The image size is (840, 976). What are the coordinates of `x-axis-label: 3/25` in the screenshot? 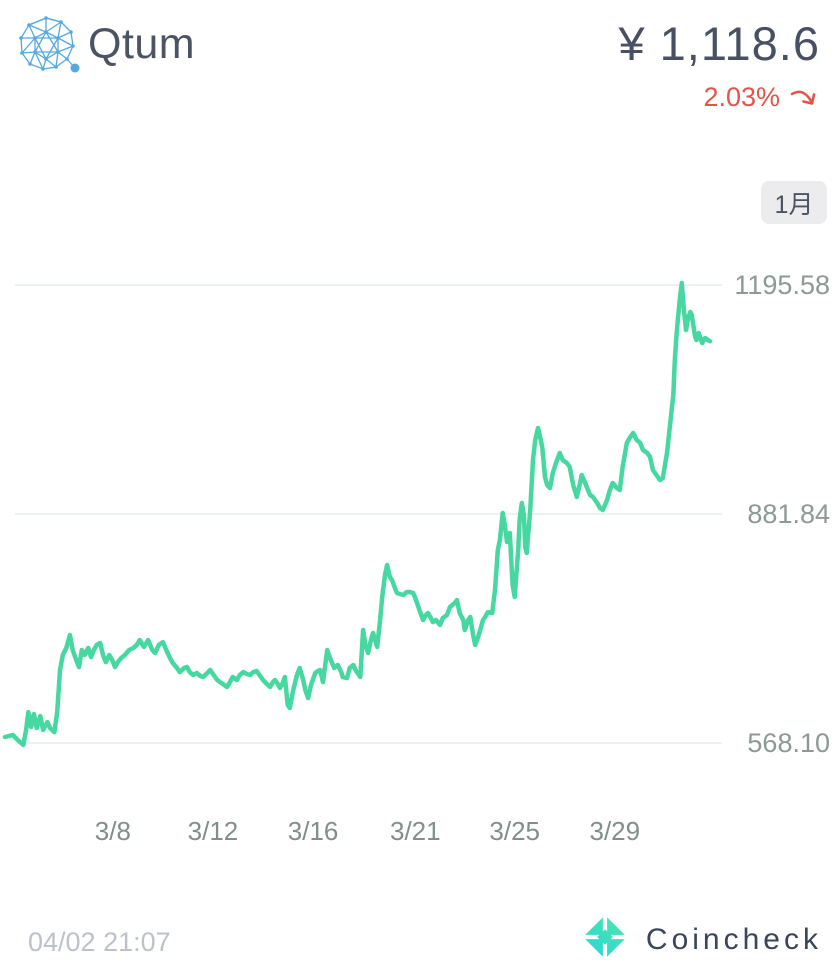 It's located at (514, 831).